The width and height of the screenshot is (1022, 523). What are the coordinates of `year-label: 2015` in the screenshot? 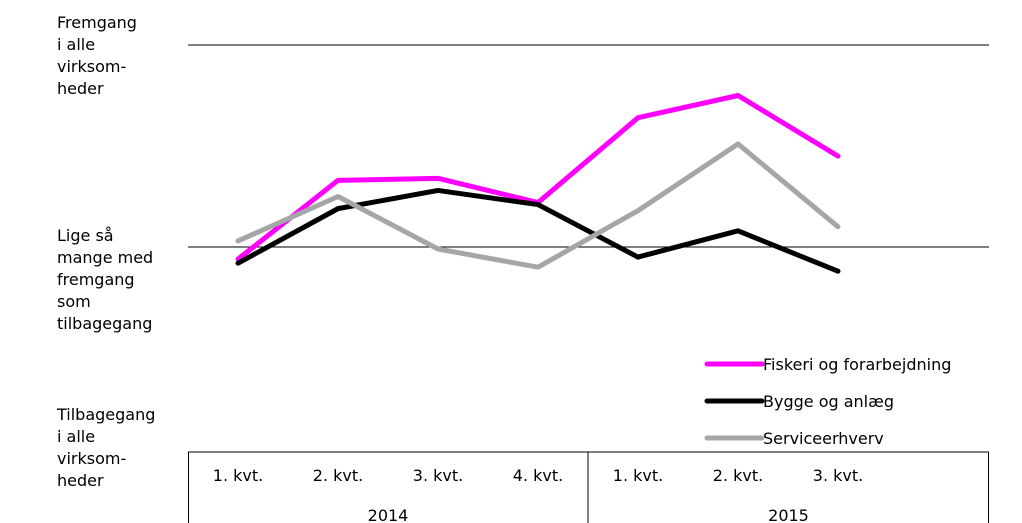 It's located at (788, 514).